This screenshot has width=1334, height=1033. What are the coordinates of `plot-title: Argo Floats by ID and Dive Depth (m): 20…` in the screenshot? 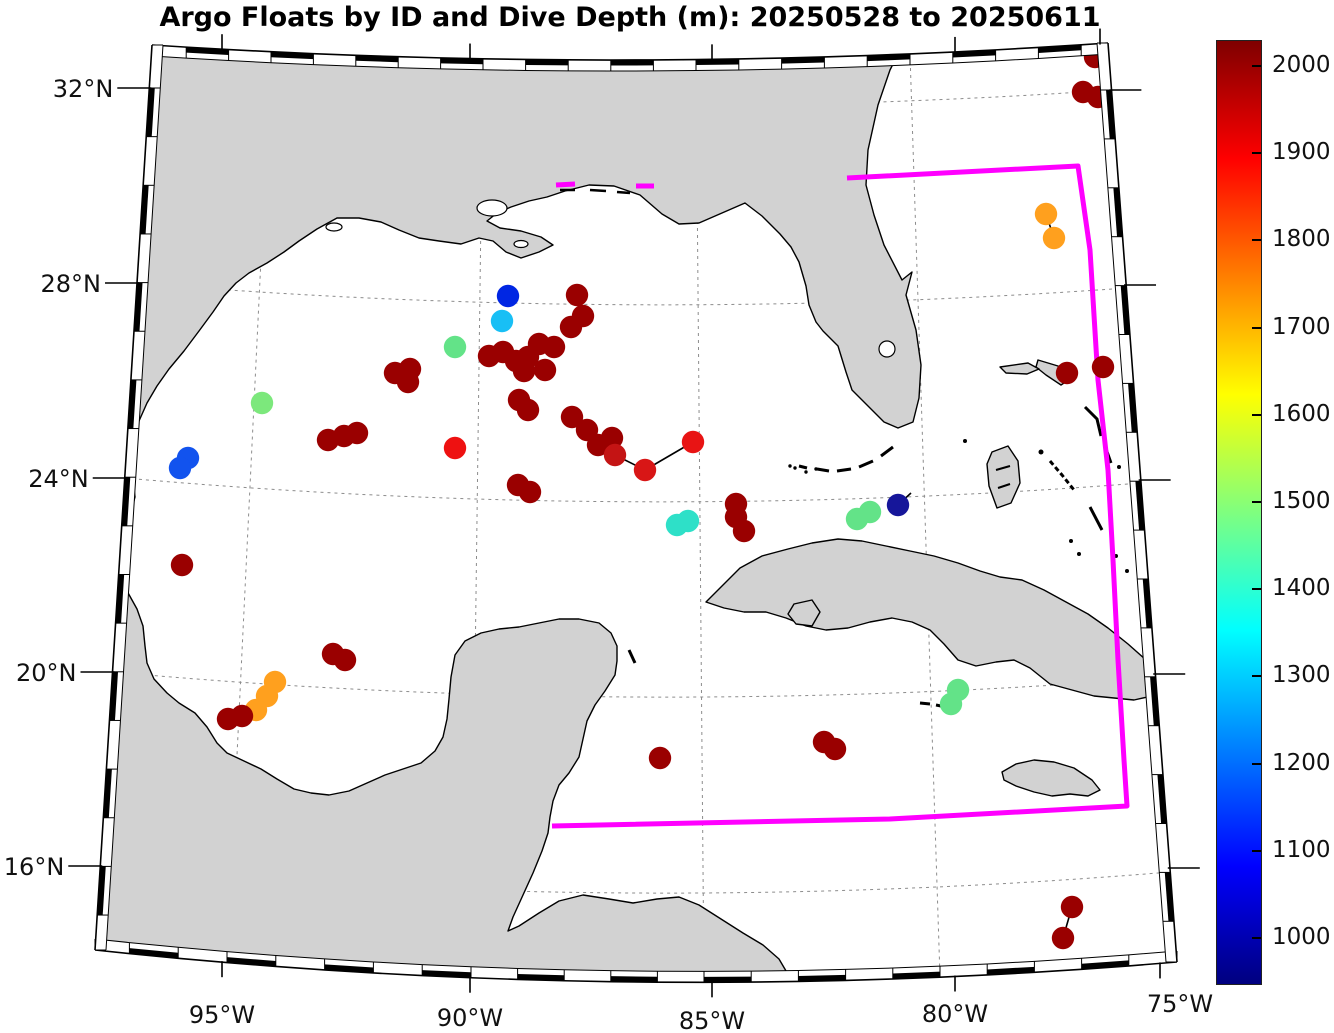 It's located at (630, 17).